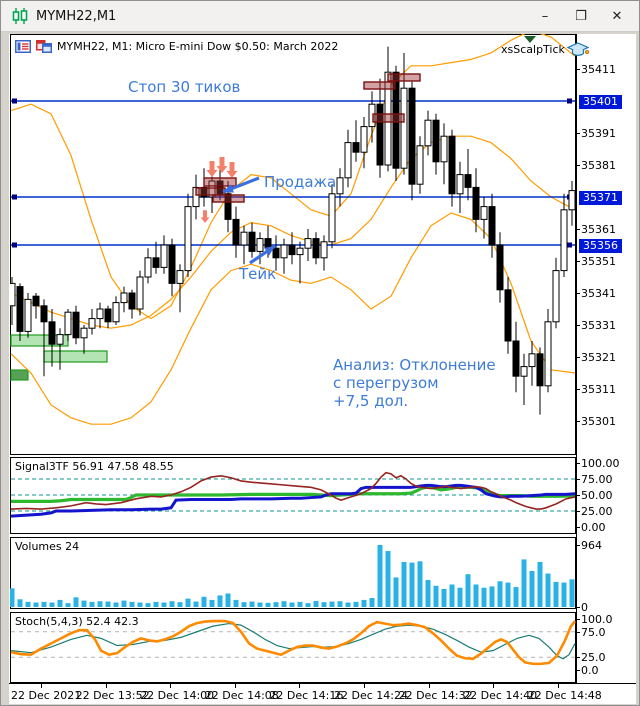  I want to click on stochastic-canvas, so click(293, 647).